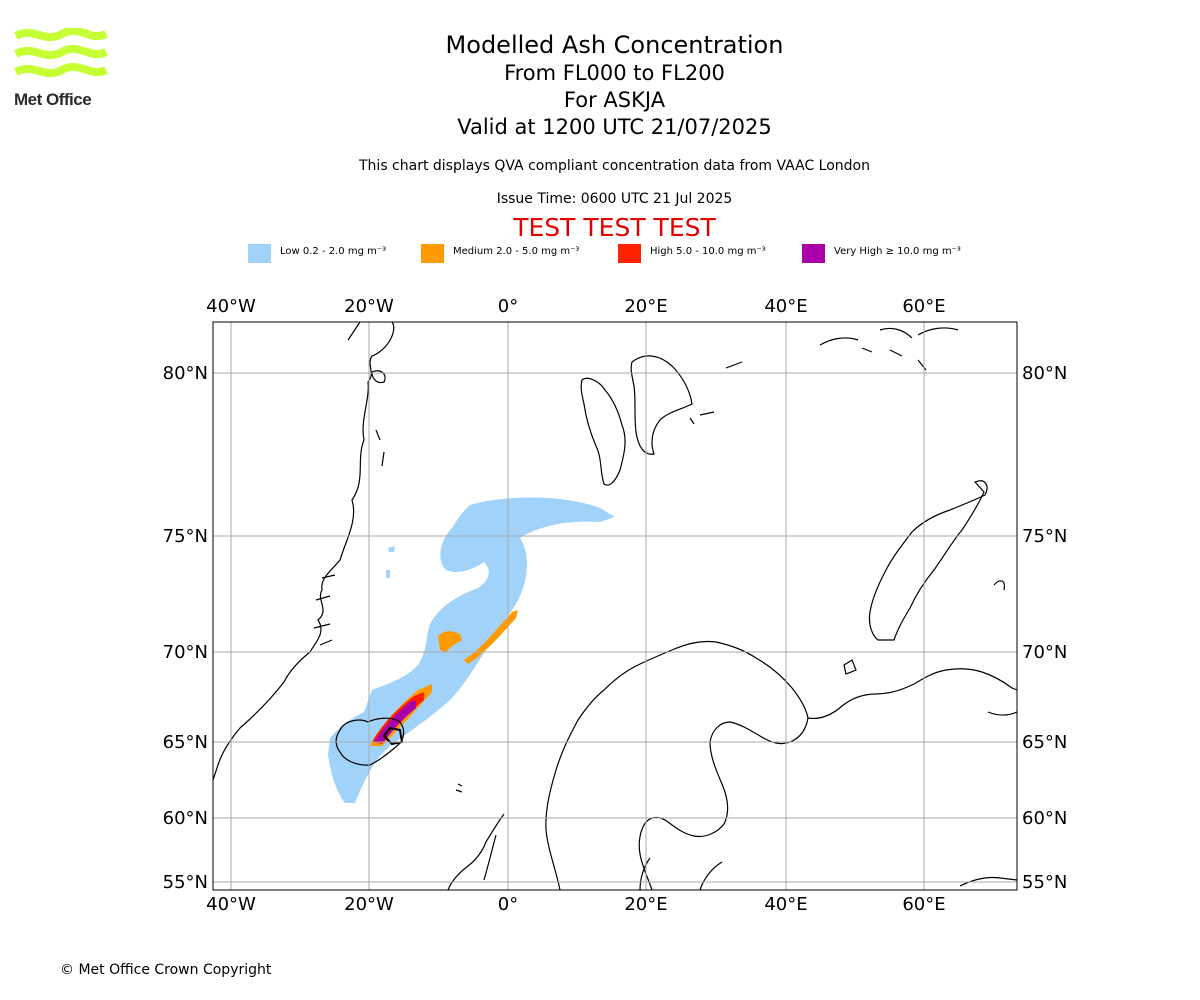 Image resolution: width=1200 pixels, height=1000 pixels. What do you see at coordinates (575, 306) in the screenshot?
I see `lon-labels-top: 40°W 20°W 0° 20°E 40°E 60°E` at bounding box center [575, 306].